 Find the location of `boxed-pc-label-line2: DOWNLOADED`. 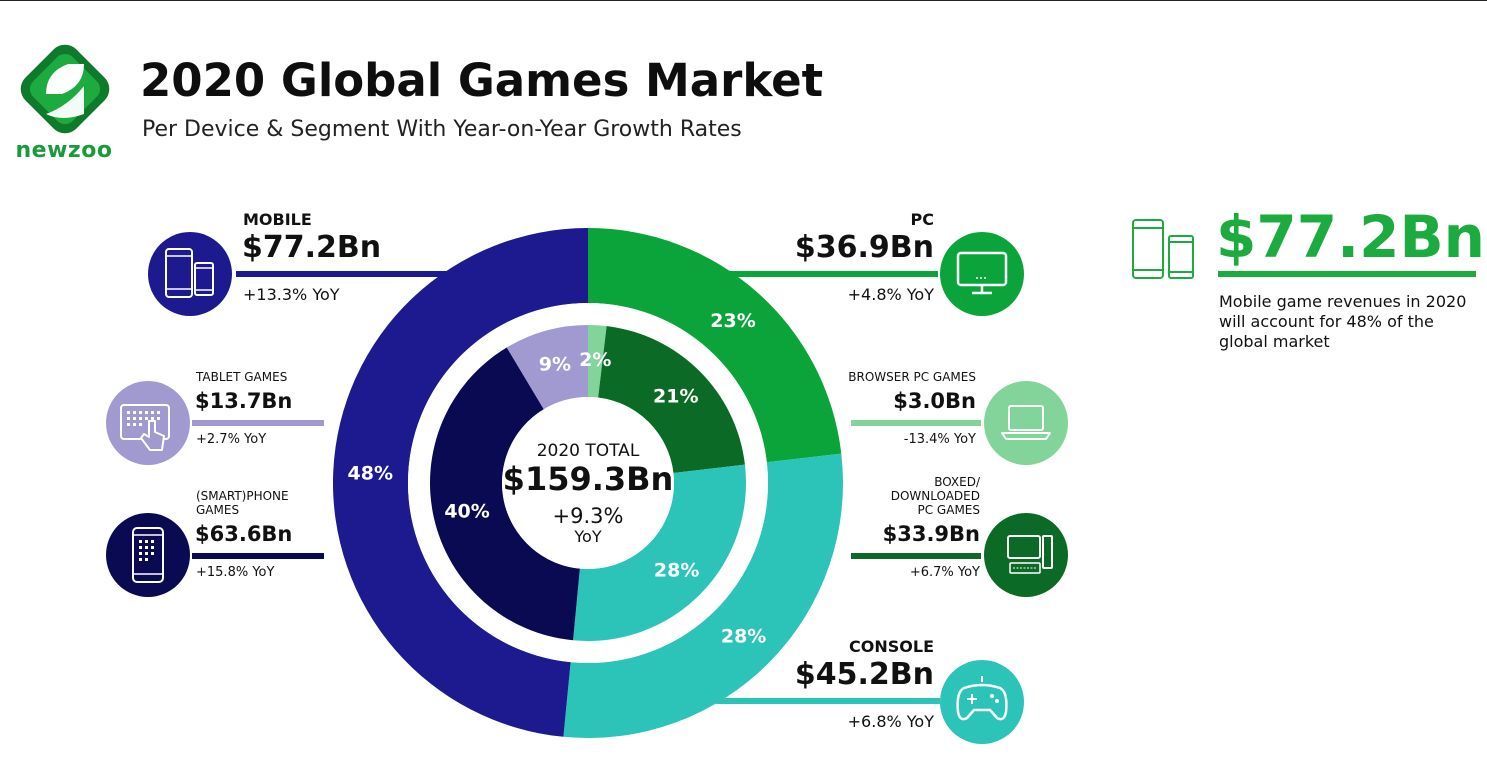

boxed-pc-label-line2: DOWNLOADED is located at coordinates (935, 496).